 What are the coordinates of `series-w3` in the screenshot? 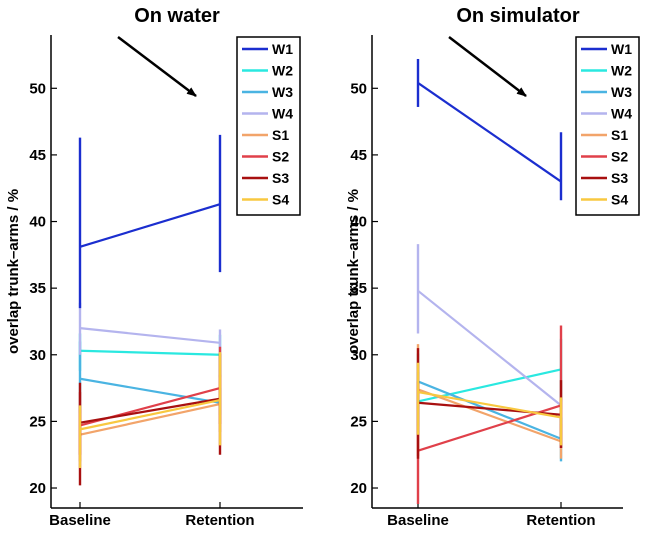 It's located at (489, 407).